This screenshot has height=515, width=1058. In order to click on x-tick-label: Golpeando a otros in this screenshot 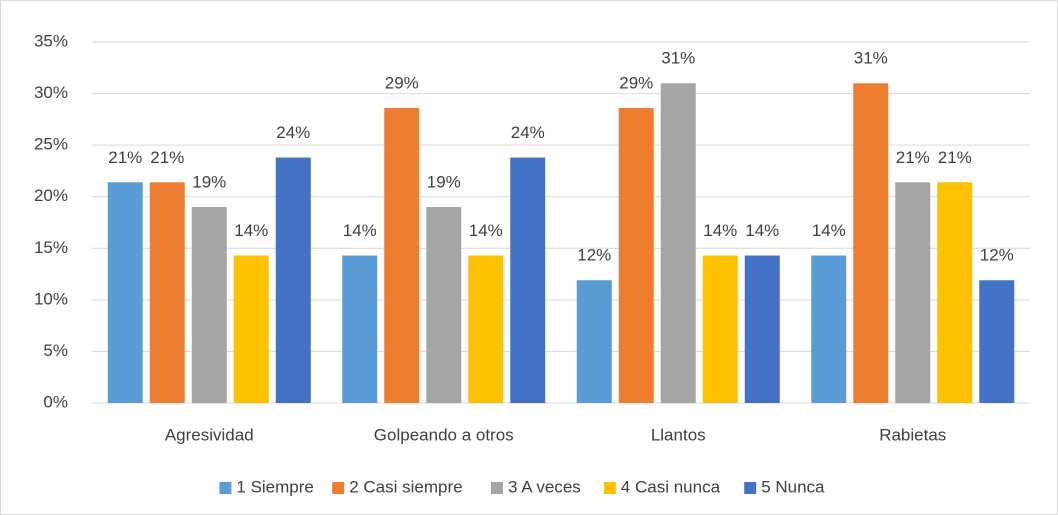, I will do `click(444, 434)`.